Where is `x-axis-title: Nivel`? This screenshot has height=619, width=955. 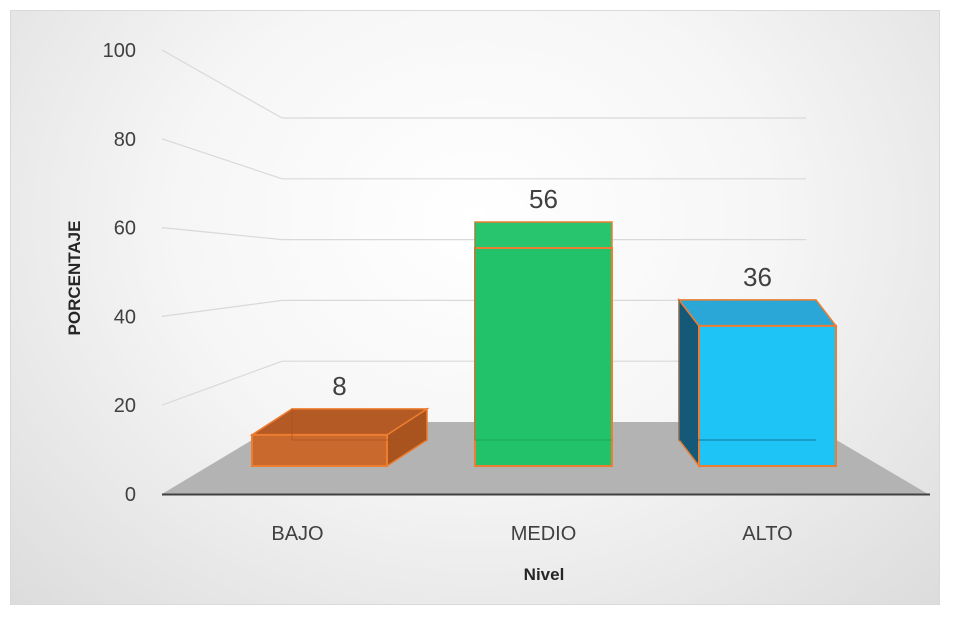 x-axis-title: Nivel is located at coordinates (544, 574).